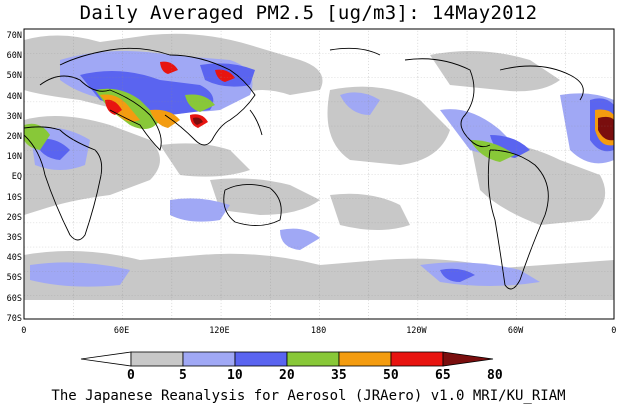  What do you see at coordinates (515, 331) in the screenshot?
I see `lon-label-60w: 60W` at bounding box center [515, 331].